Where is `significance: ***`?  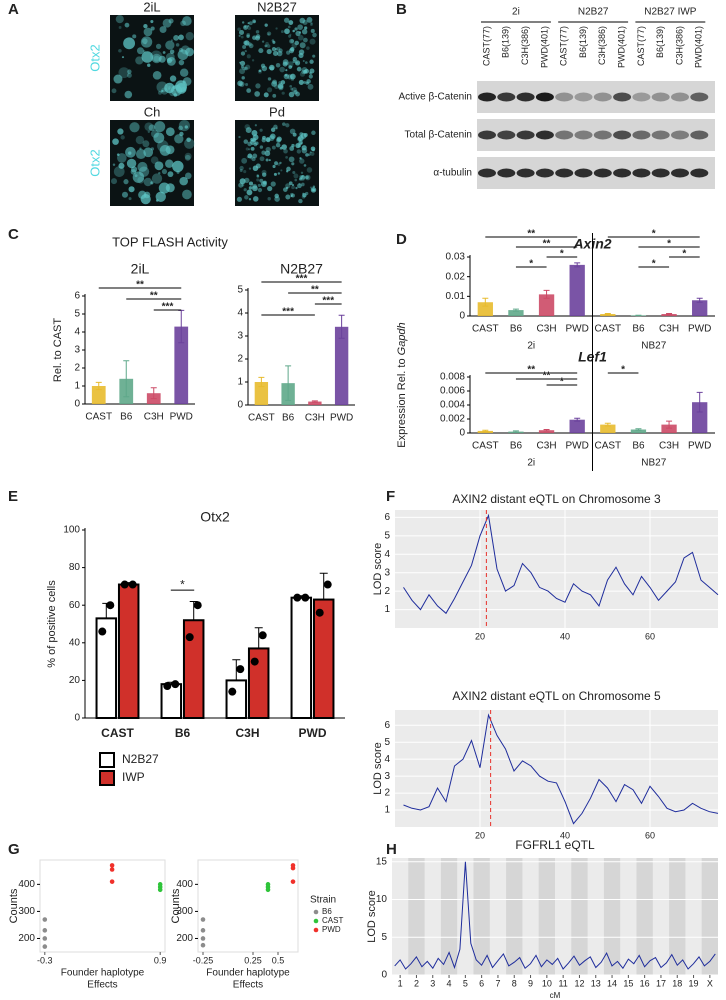 significance: *** is located at coordinates (302, 279).